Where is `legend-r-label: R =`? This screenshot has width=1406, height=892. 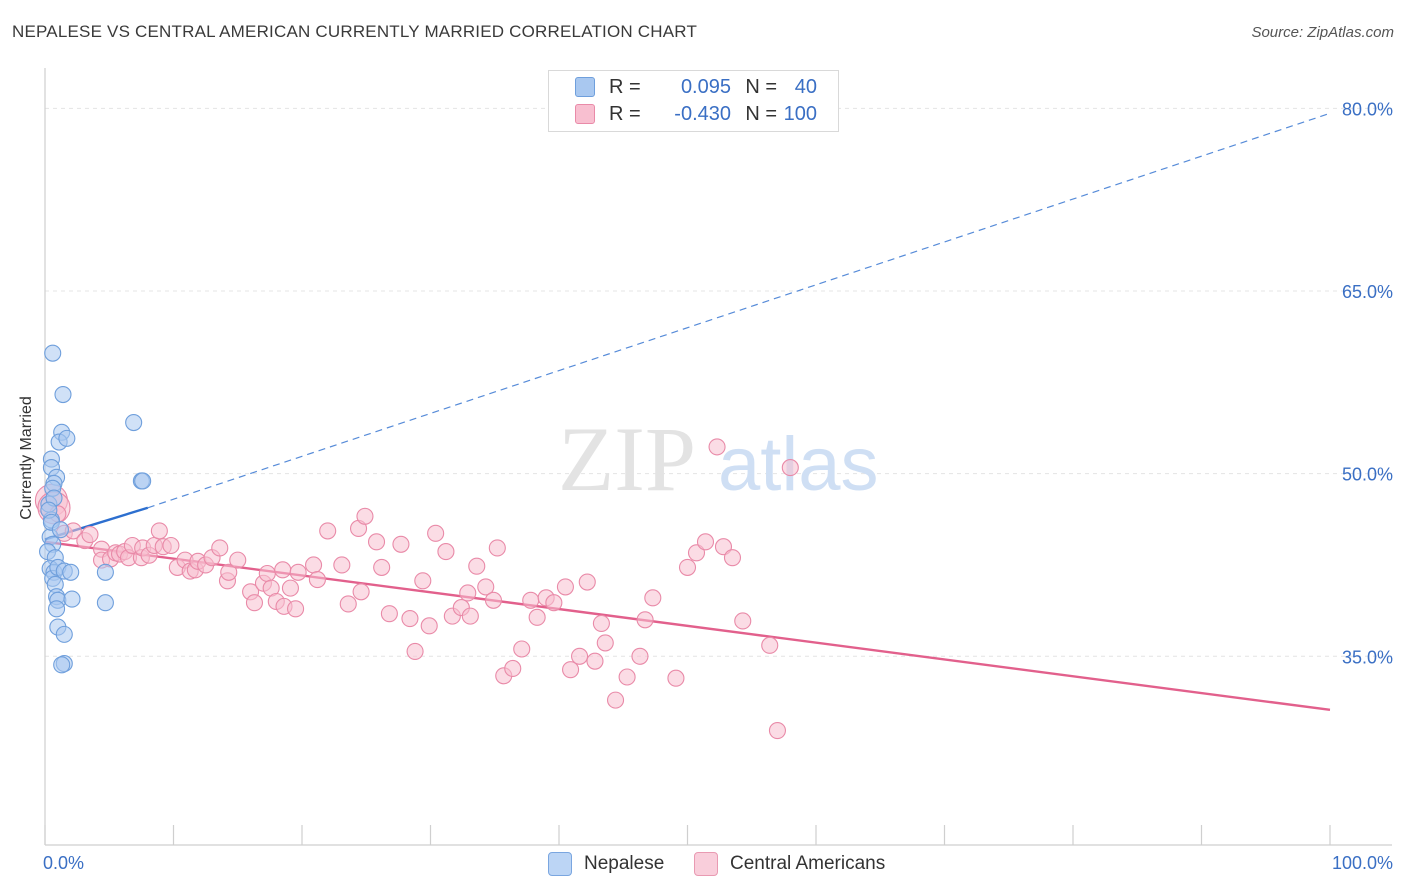 legend-r-label: R = is located at coordinates (625, 86).